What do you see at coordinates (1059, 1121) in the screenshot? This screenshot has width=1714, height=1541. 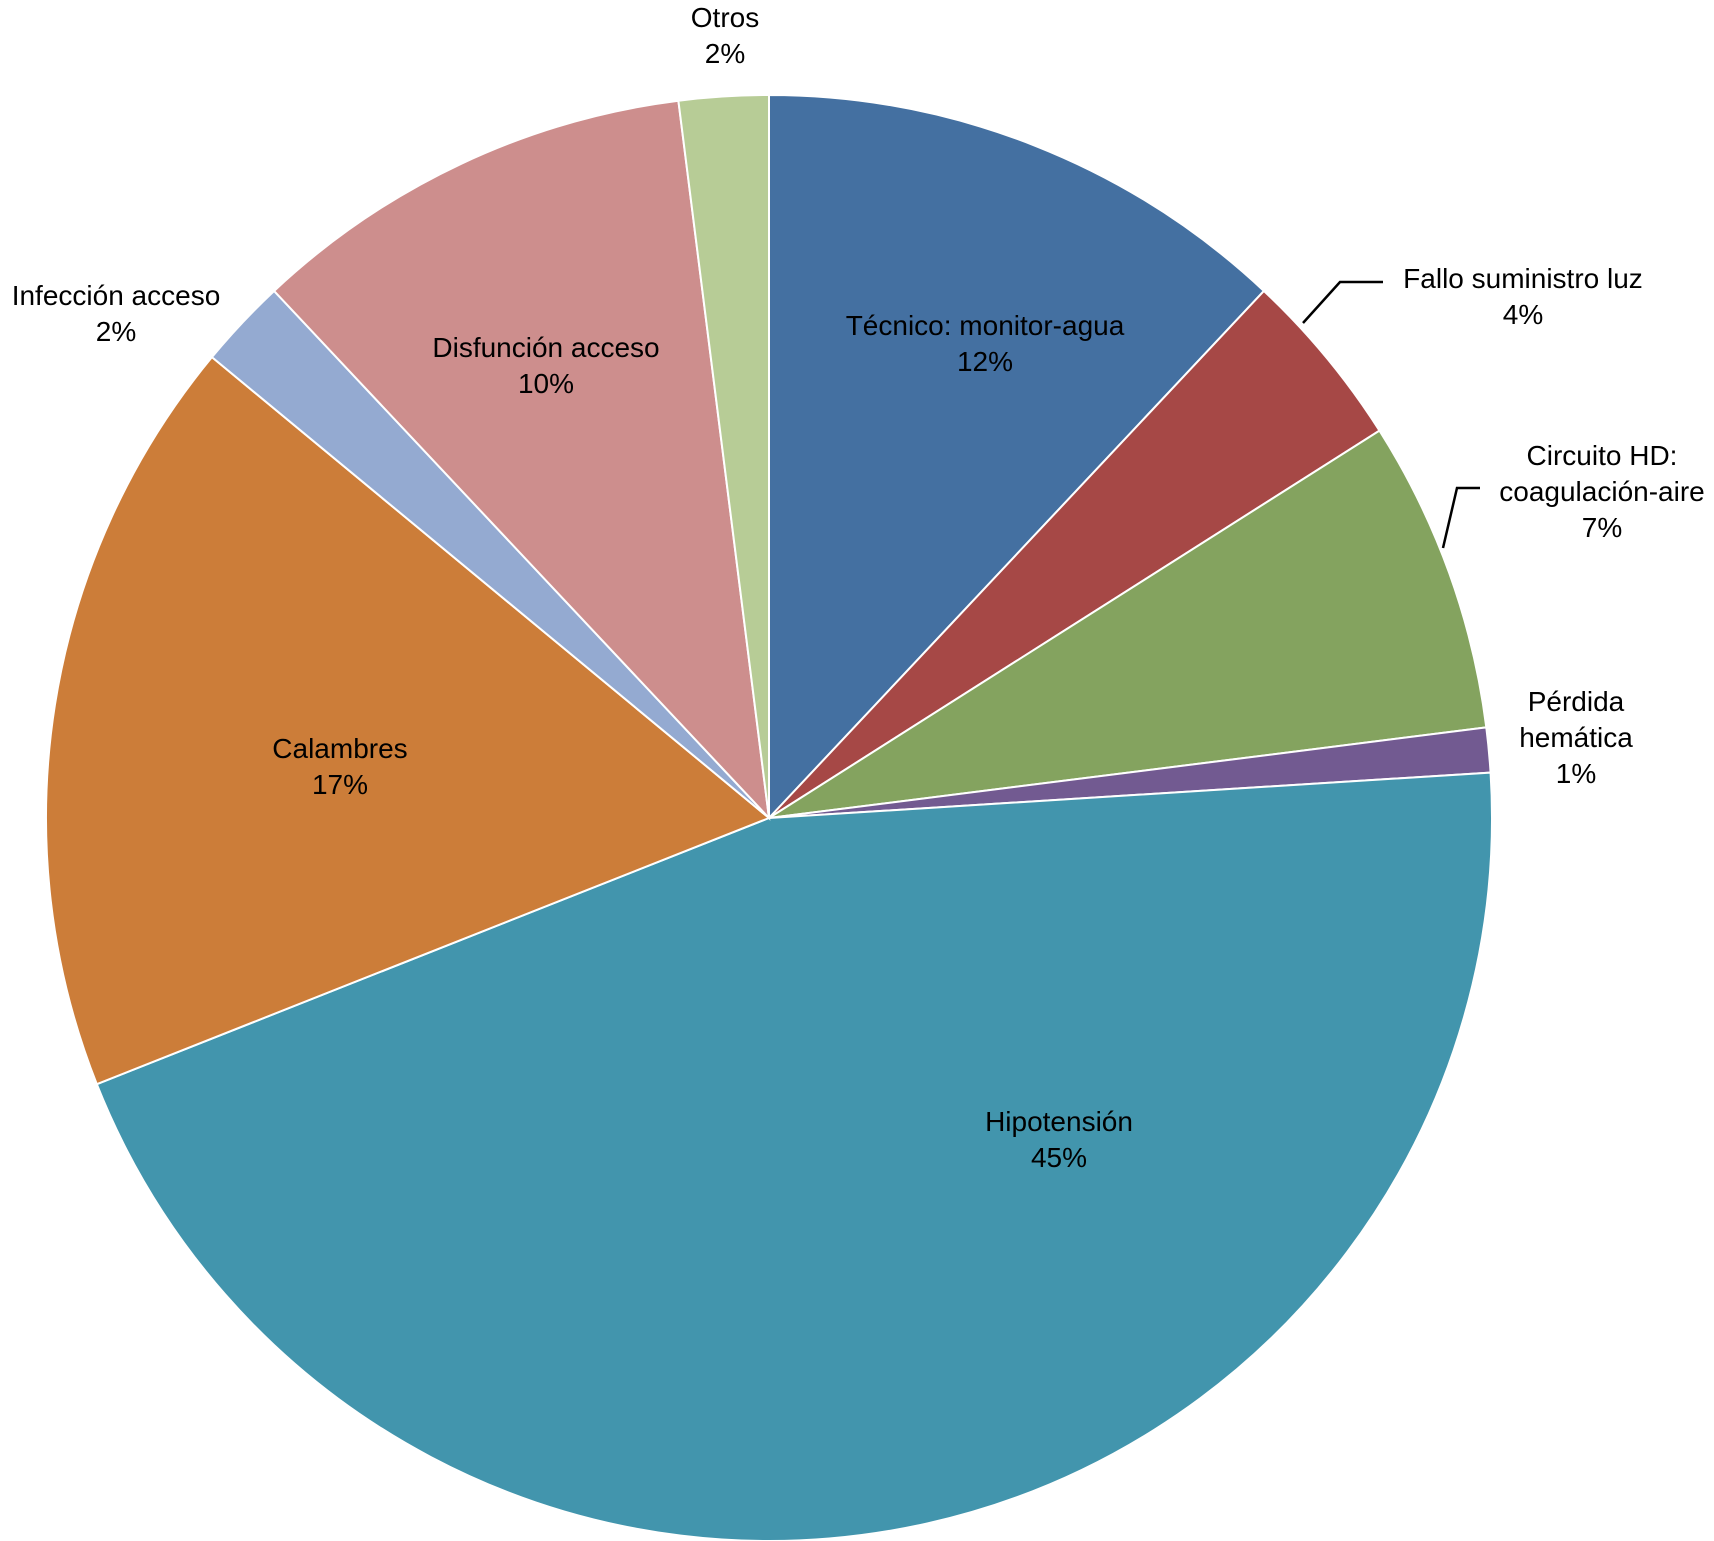 I see `slice-name-text: Hipotensión` at bounding box center [1059, 1121].